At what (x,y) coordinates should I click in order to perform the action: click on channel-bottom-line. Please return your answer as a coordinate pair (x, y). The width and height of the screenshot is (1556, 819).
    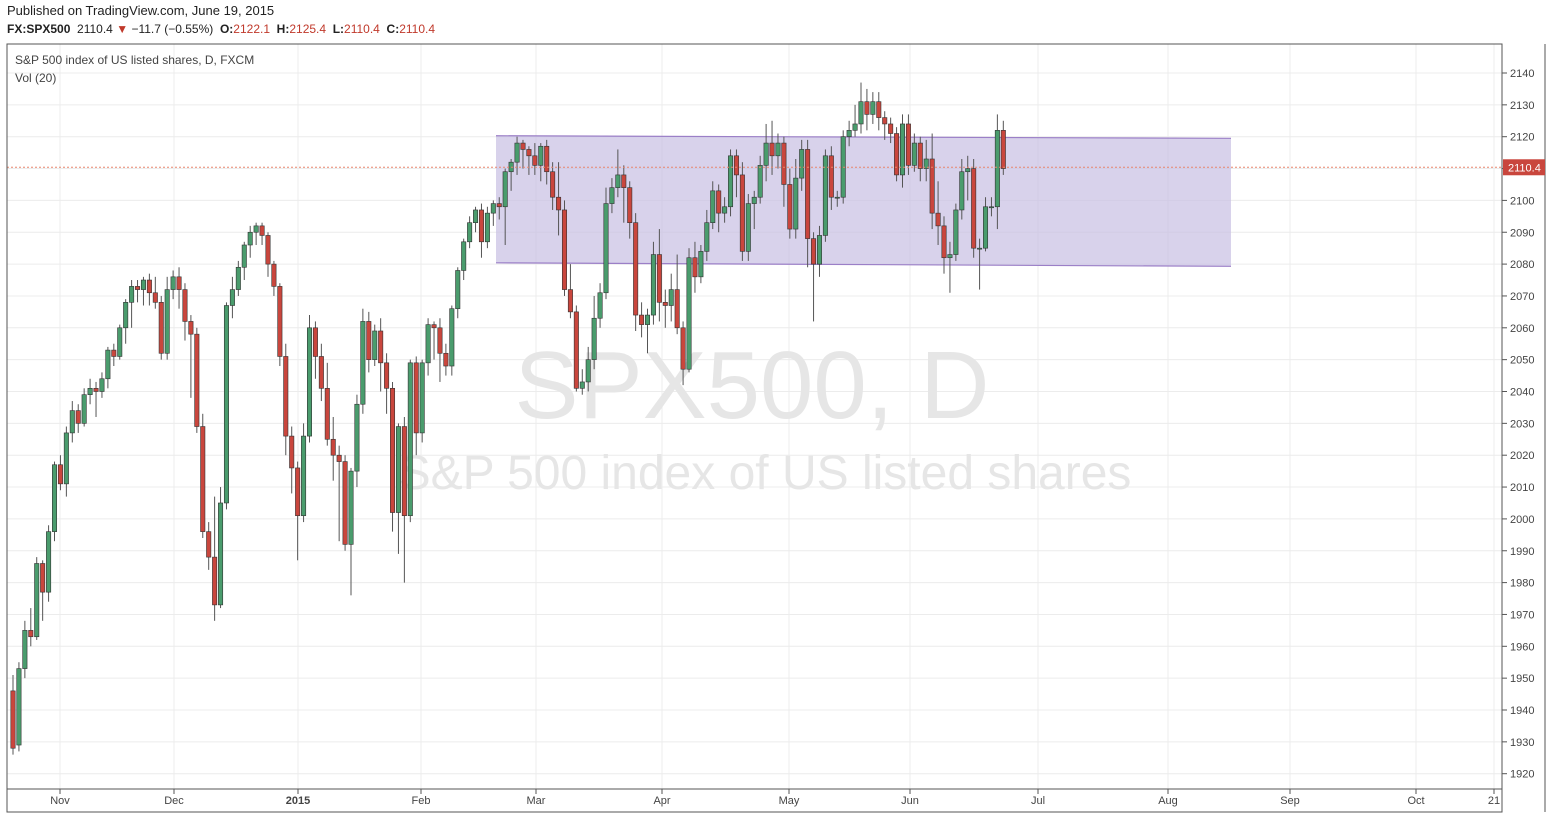
    Looking at the image, I should click on (863, 264).